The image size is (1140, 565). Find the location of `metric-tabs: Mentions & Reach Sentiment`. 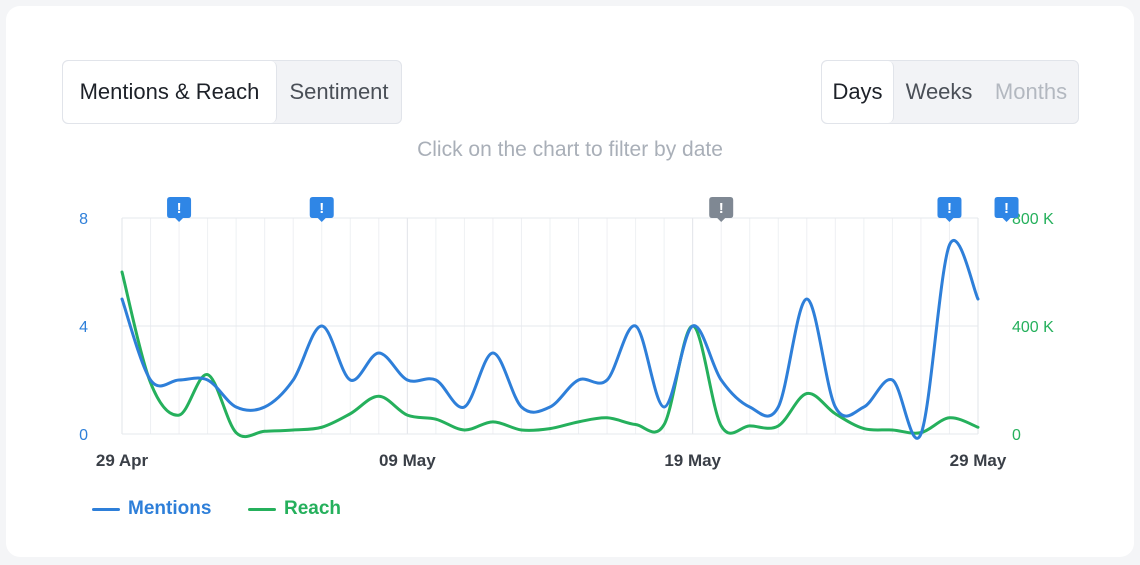

metric-tabs: Mentions & Reach Sentiment is located at coordinates (232, 92).